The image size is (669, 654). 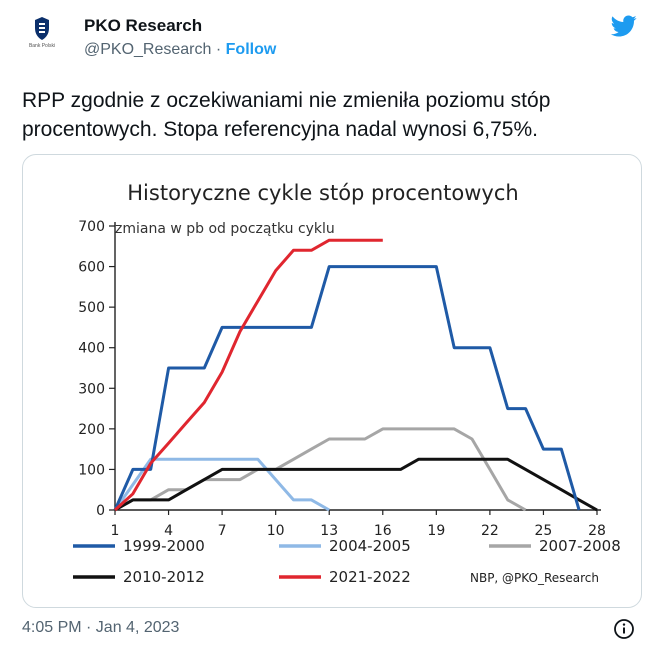 I want to click on follow-button: Follow, so click(x=251, y=49).